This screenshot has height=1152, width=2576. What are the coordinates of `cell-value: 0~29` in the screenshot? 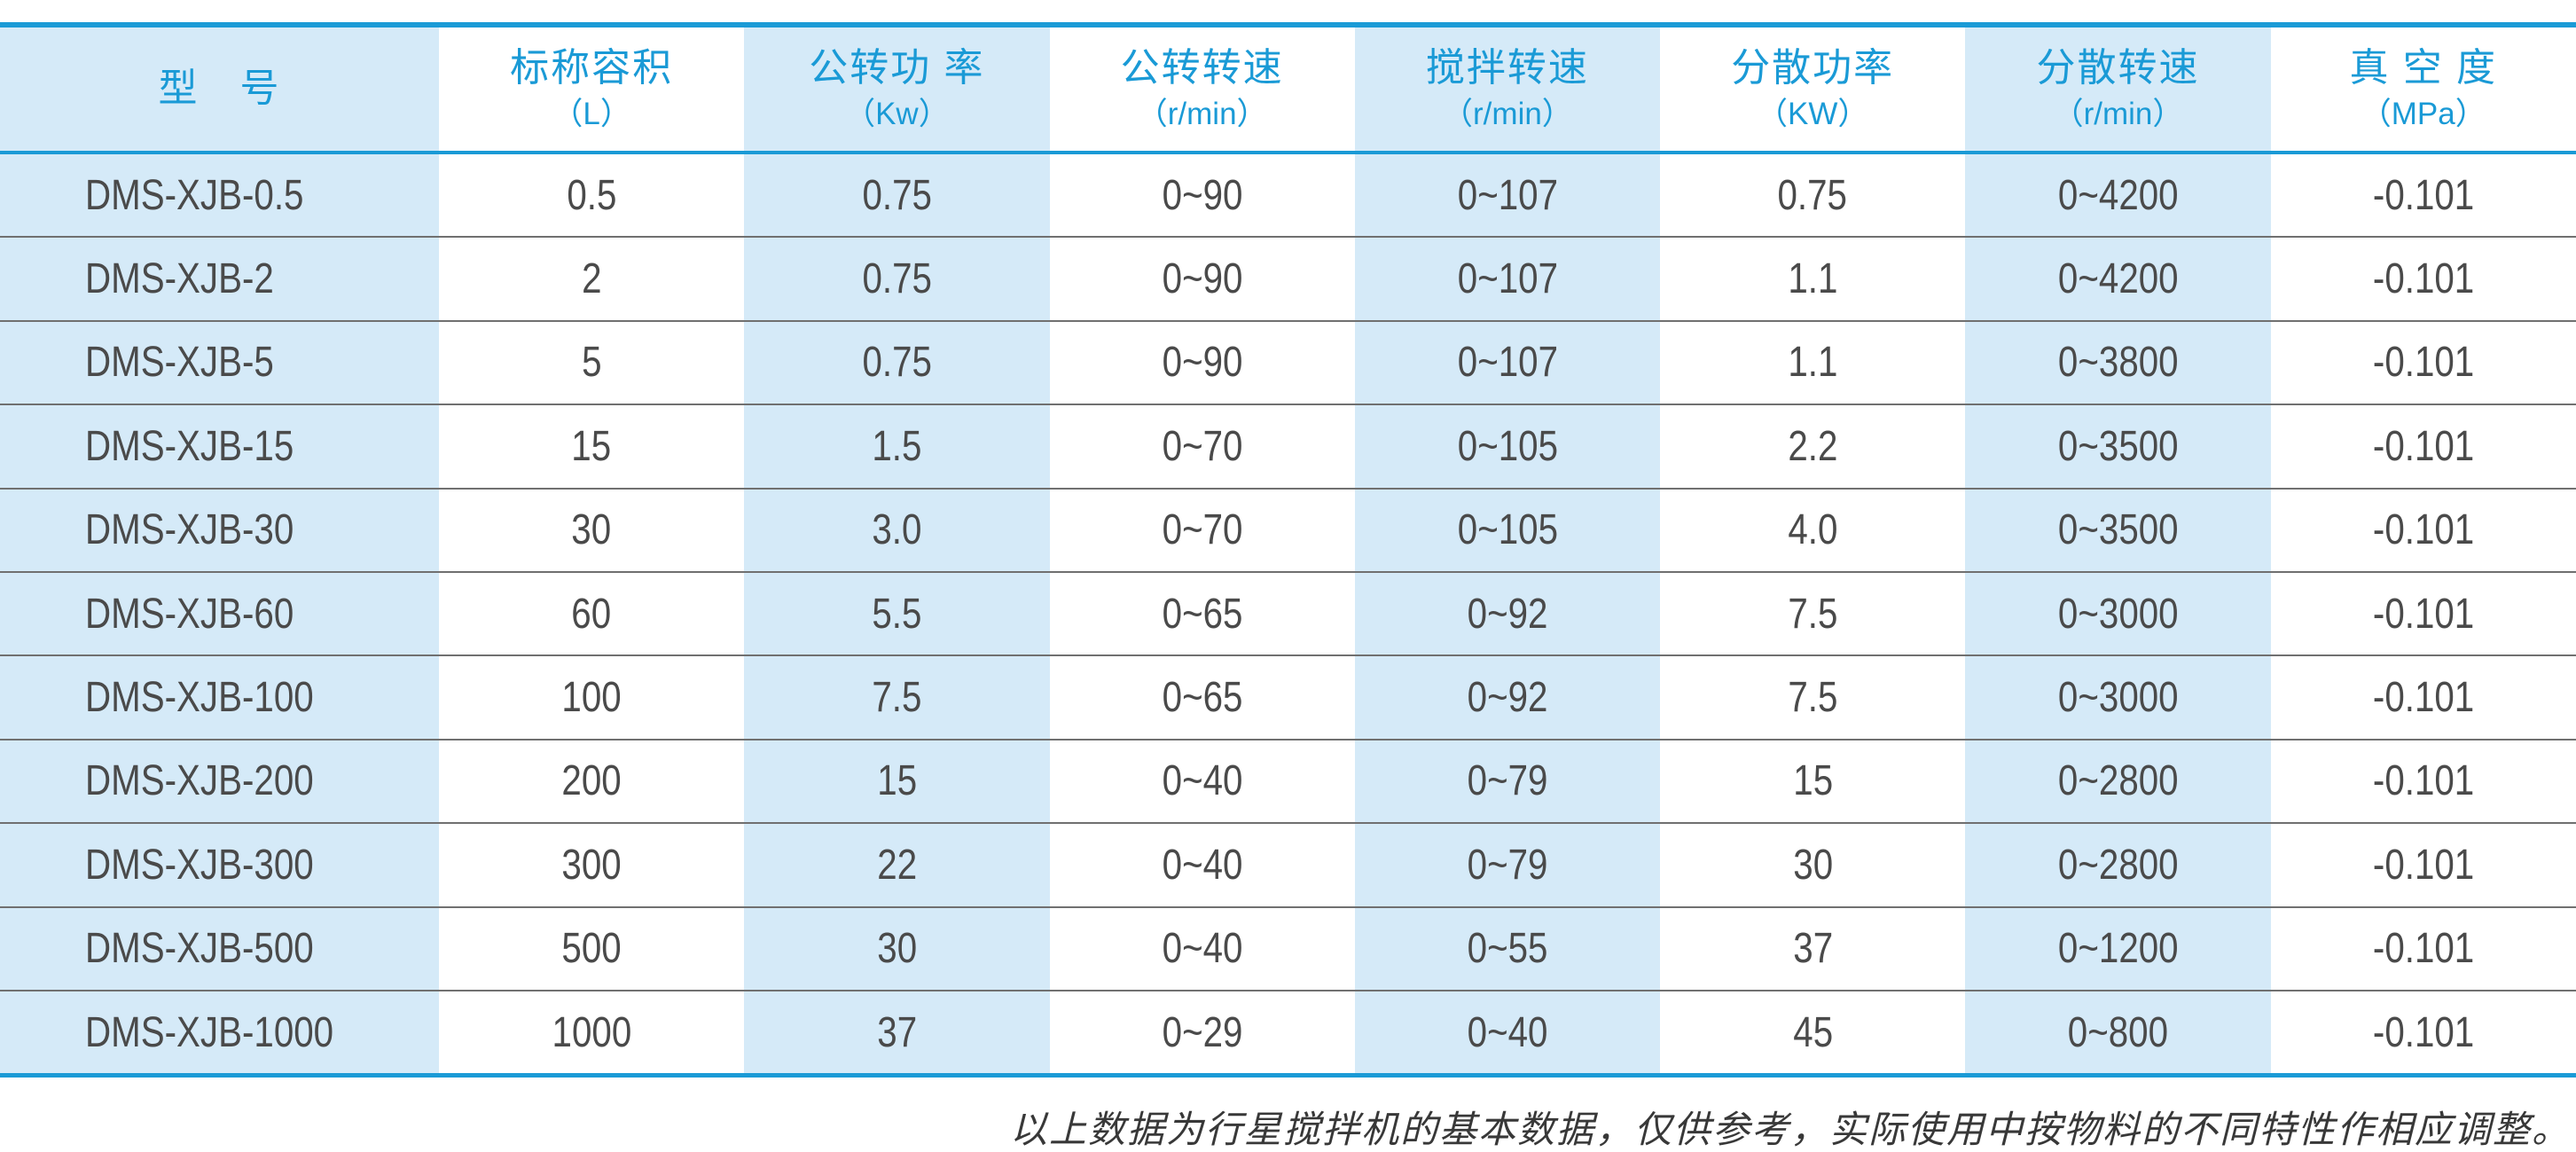 It's located at (1202, 1032).